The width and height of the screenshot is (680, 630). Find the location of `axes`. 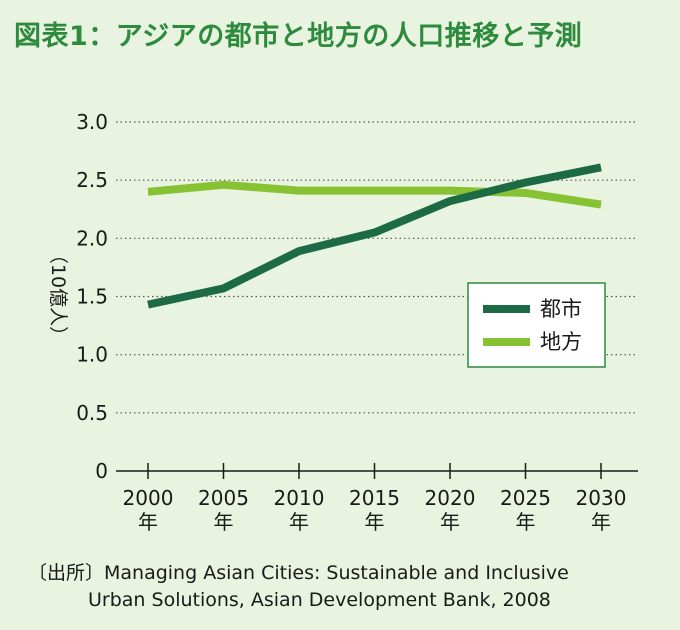

axes is located at coordinates (377, 471).